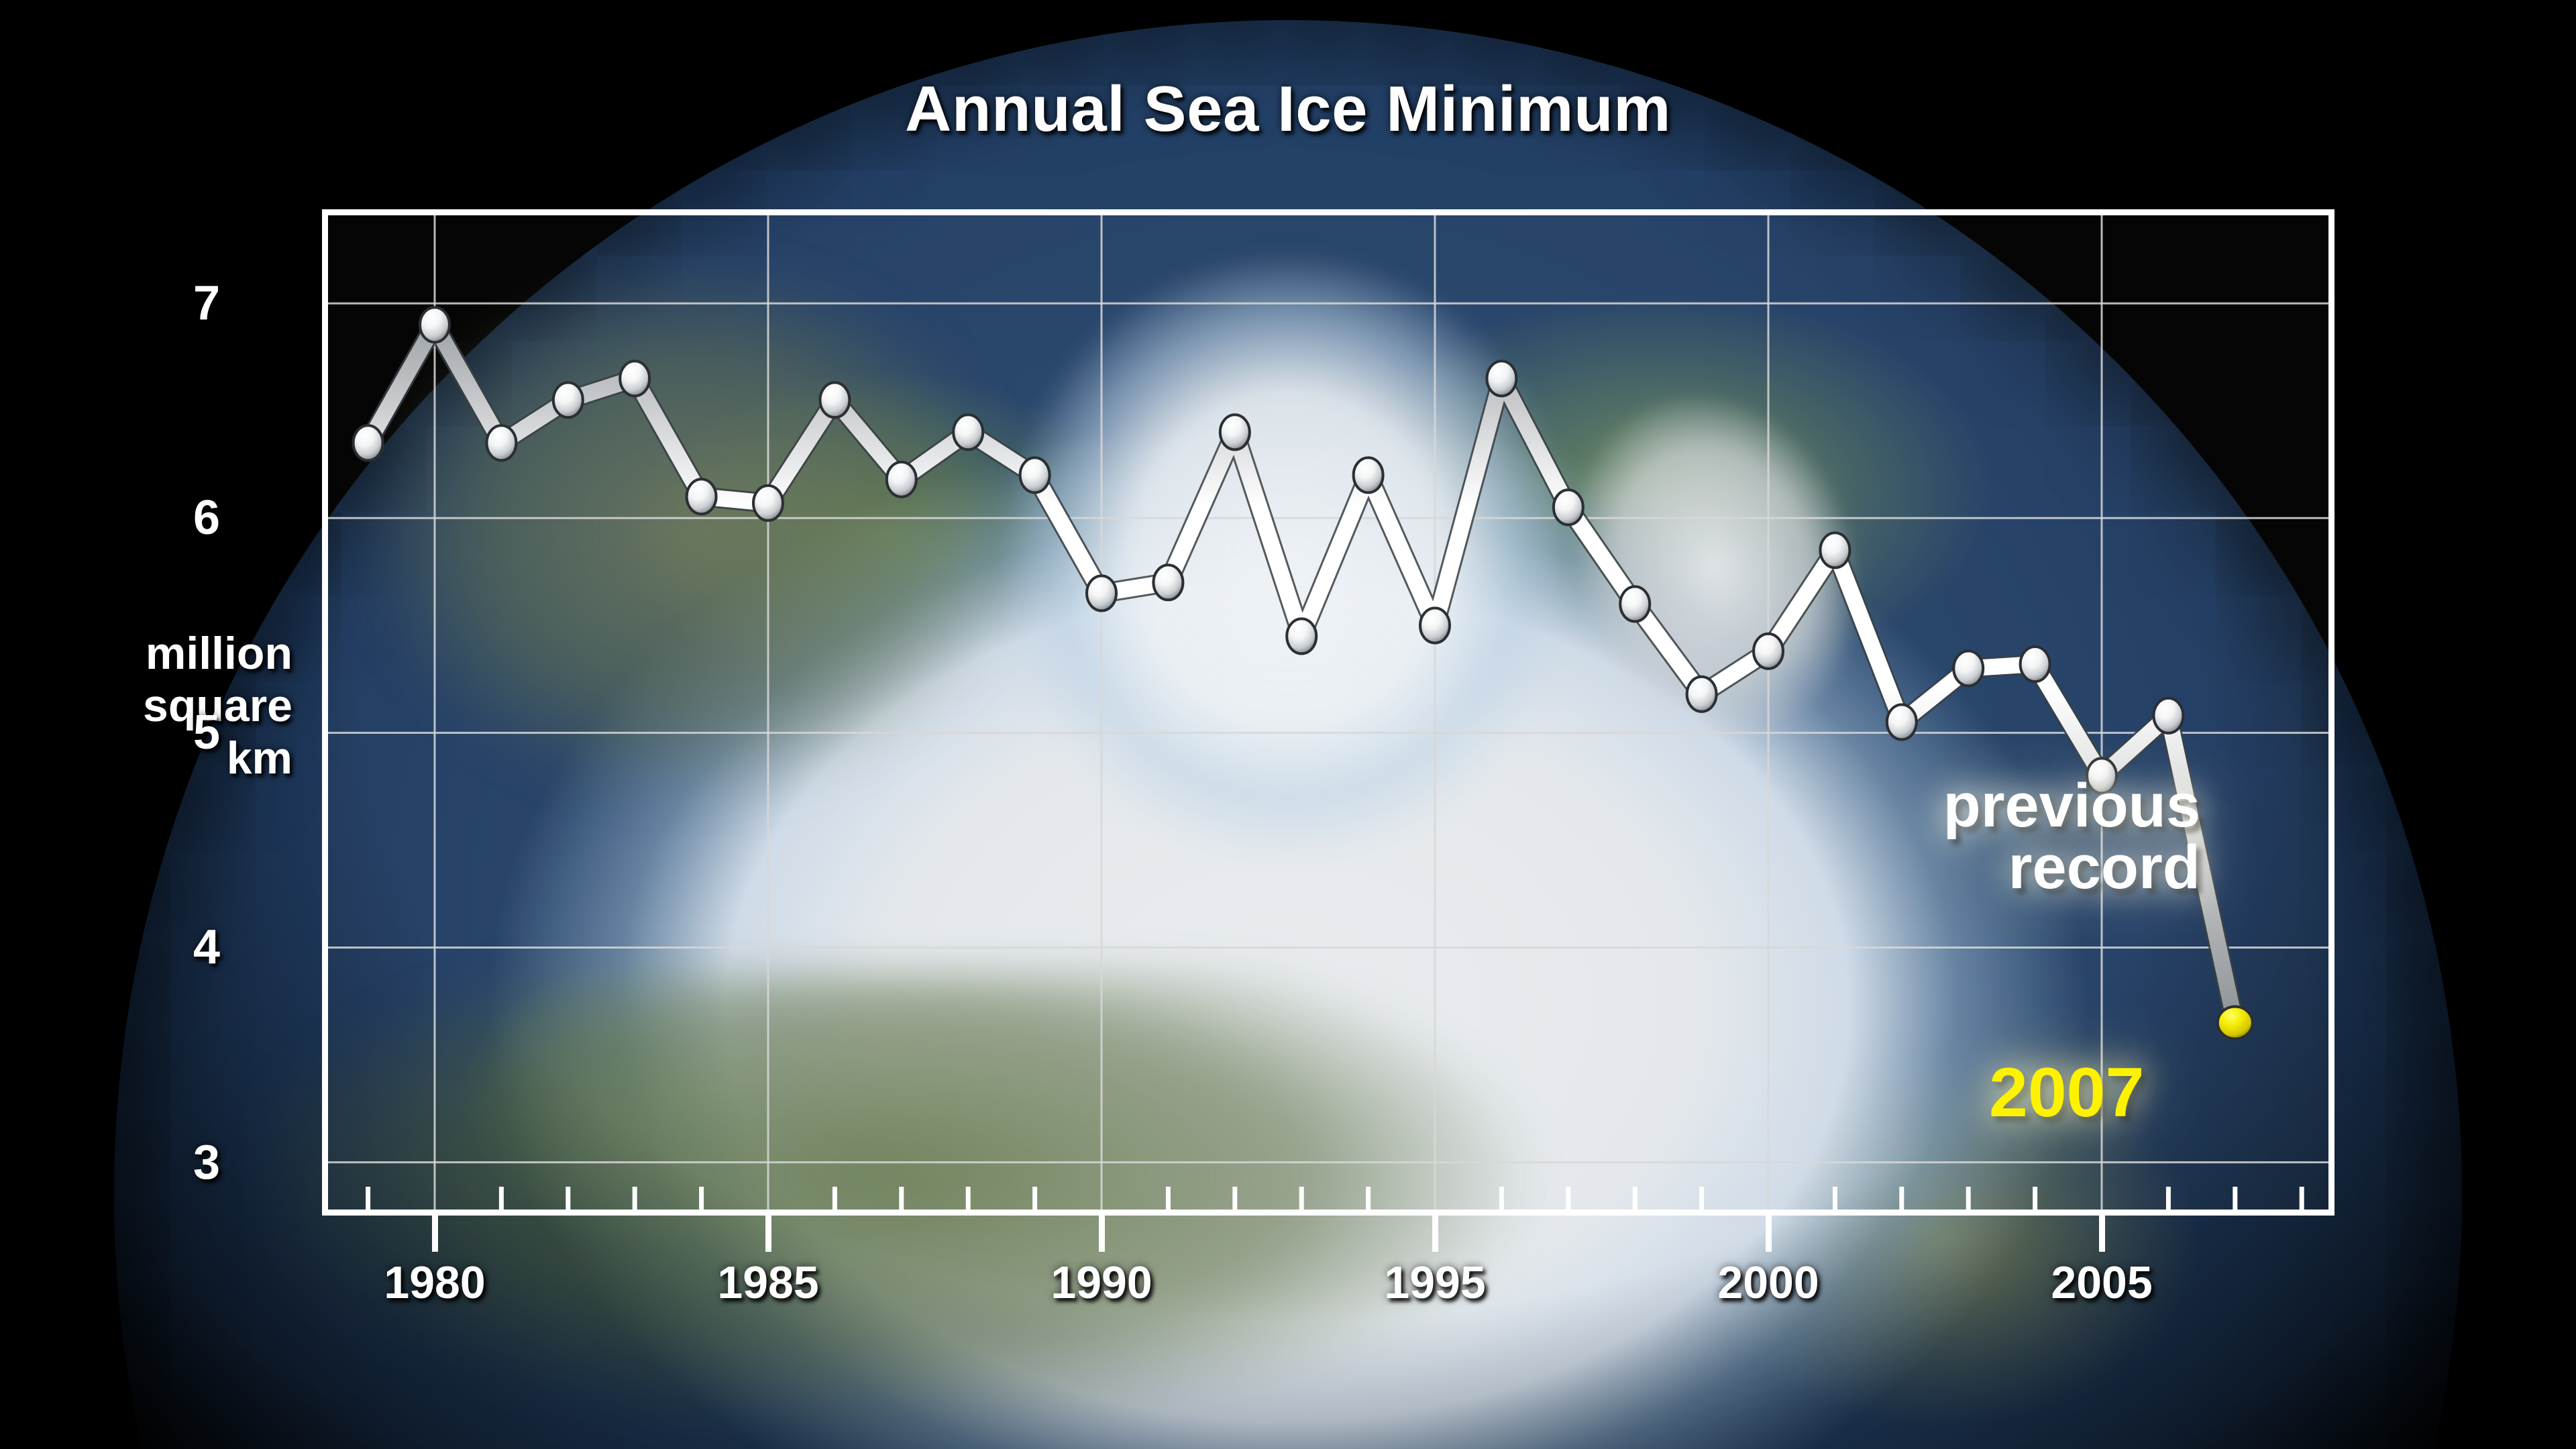 The image size is (2576, 1449). Describe the element at coordinates (206, 303) in the screenshot. I see `y-axis-tick-7: 7` at that location.